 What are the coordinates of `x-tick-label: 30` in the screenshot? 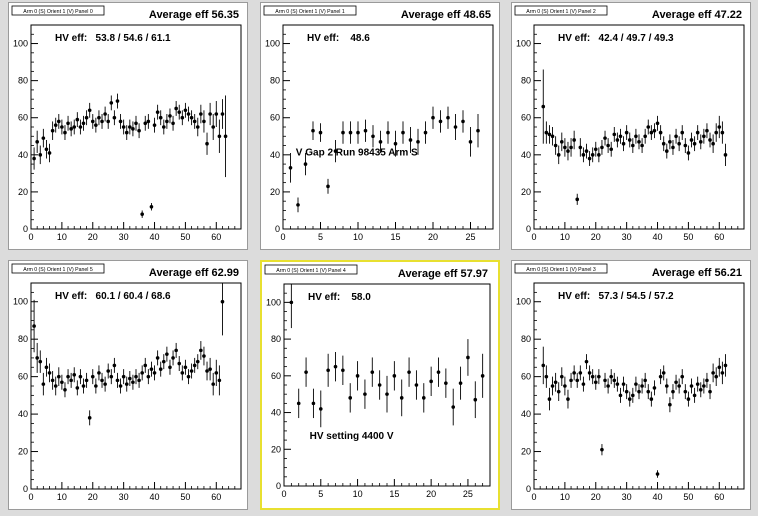 It's located at (124, 497).